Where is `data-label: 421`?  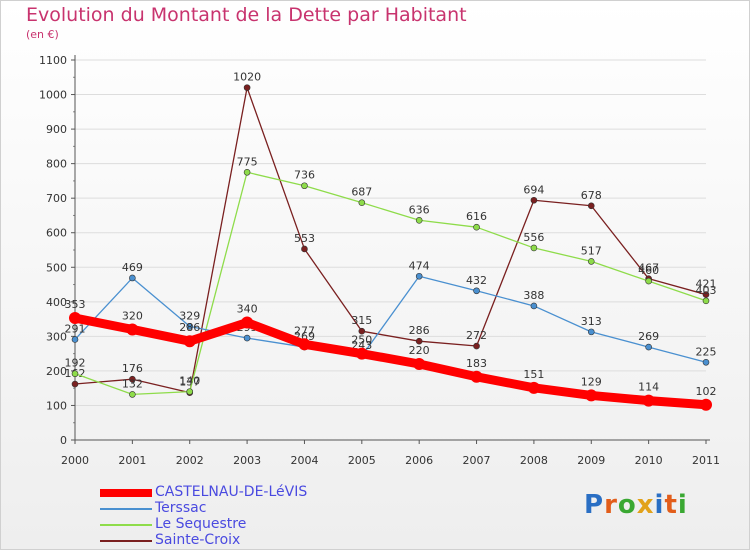 data-label: 421 is located at coordinates (706, 284).